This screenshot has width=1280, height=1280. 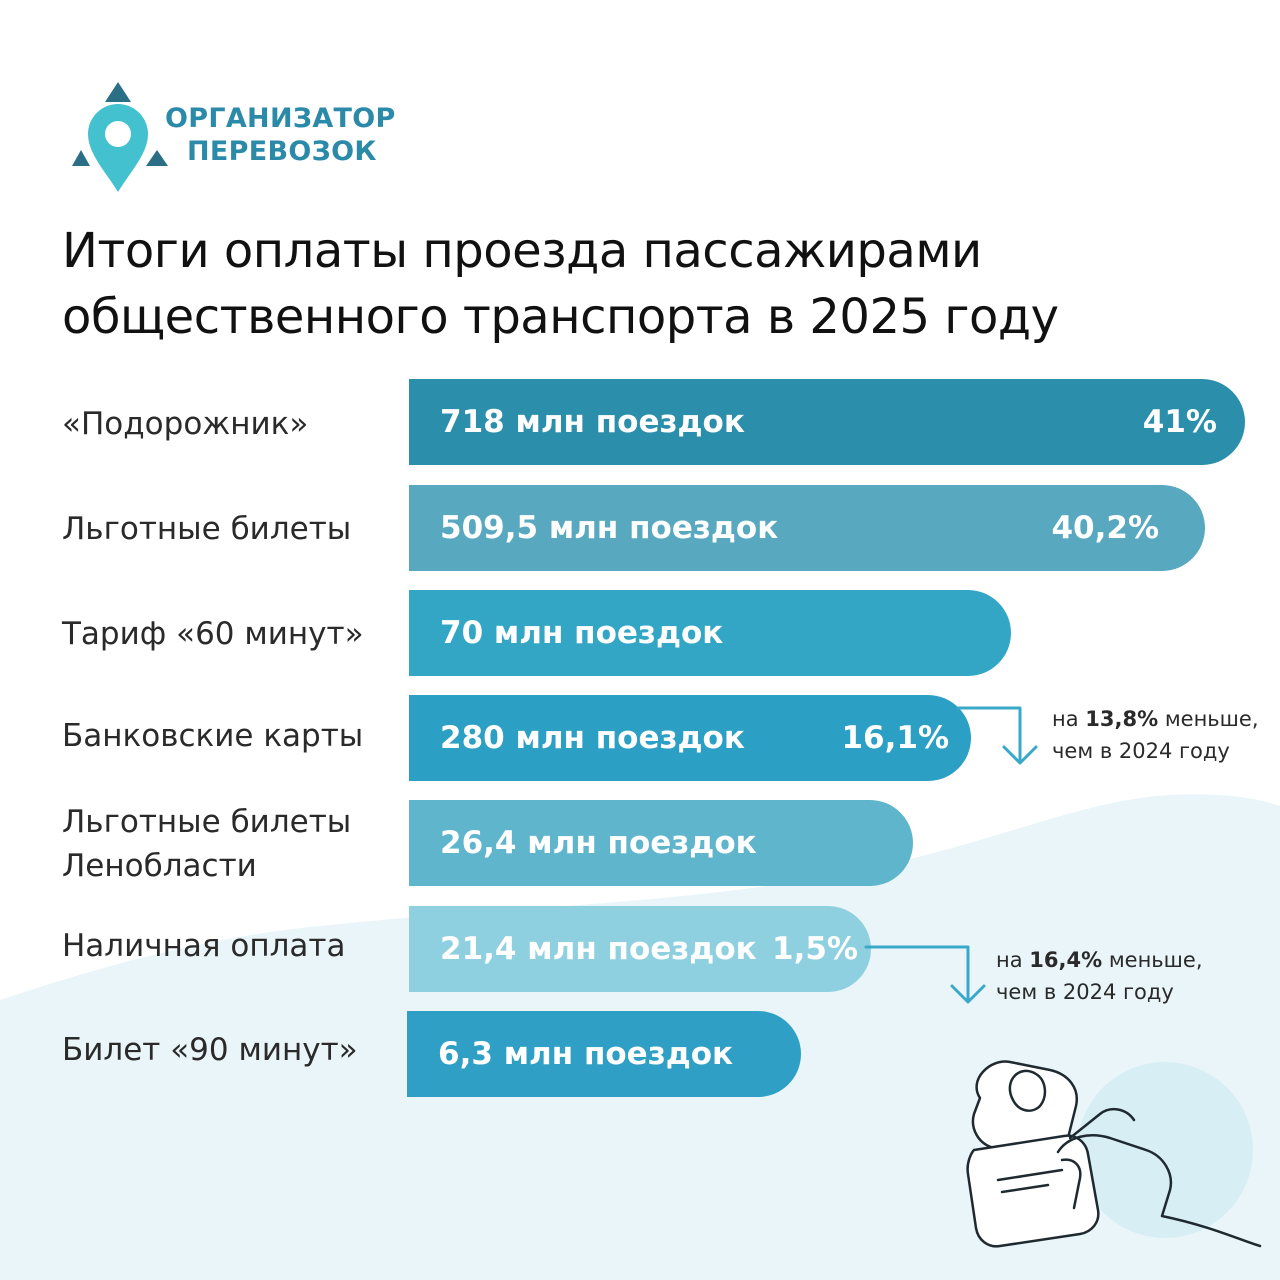 I want to click on bar-value-label: 6,3 млн поездок, so click(x=586, y=1054).